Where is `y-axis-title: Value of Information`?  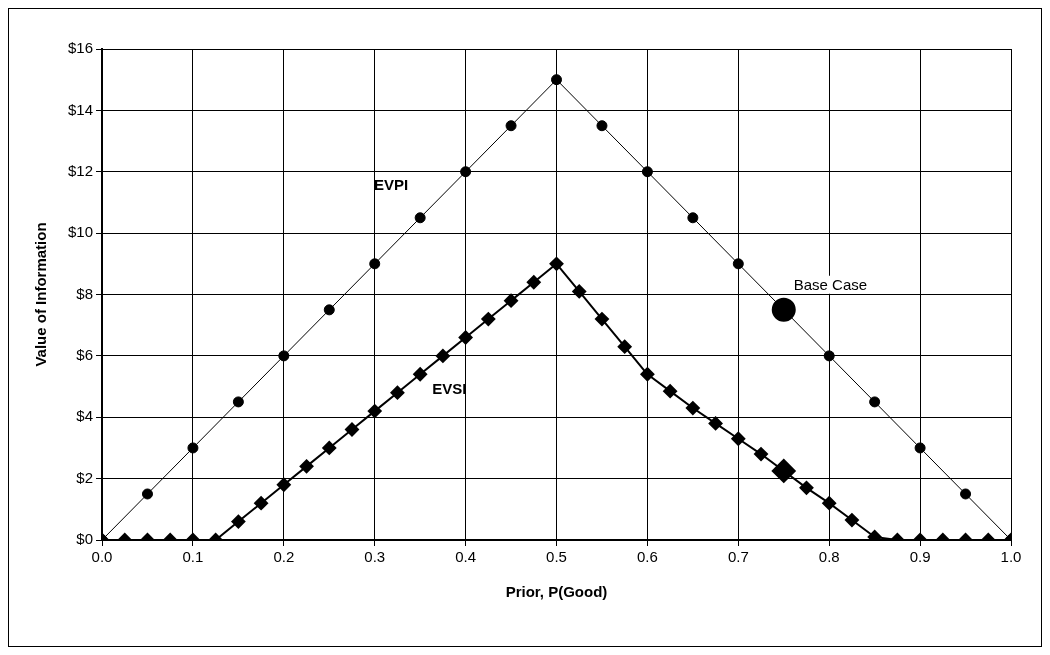
y-axis-title: Value of Information is located at coordinates (41, 294).